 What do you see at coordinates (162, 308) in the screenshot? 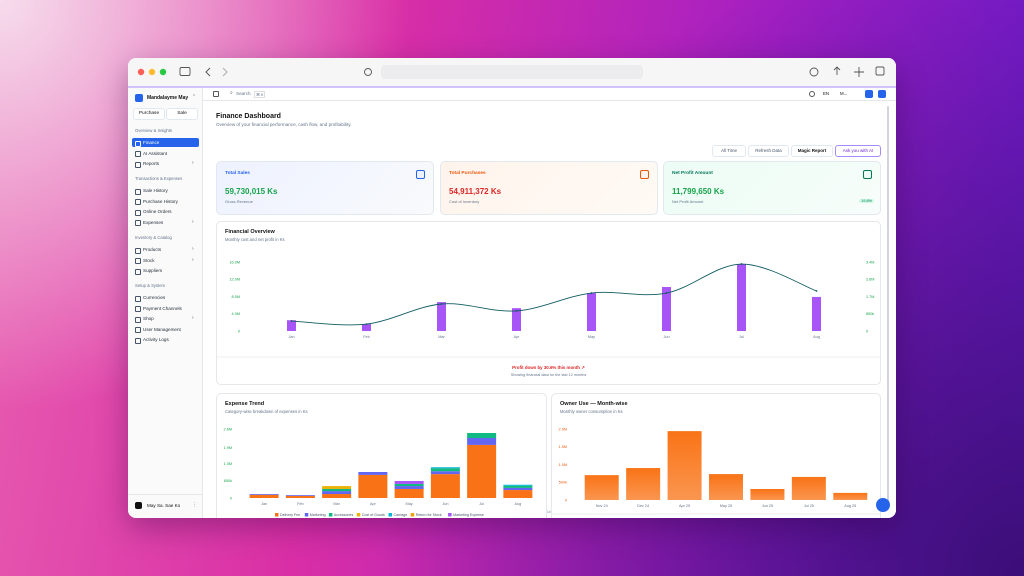
I see `sidebar-item: Payment Channels` at bounding box center [162, 308].